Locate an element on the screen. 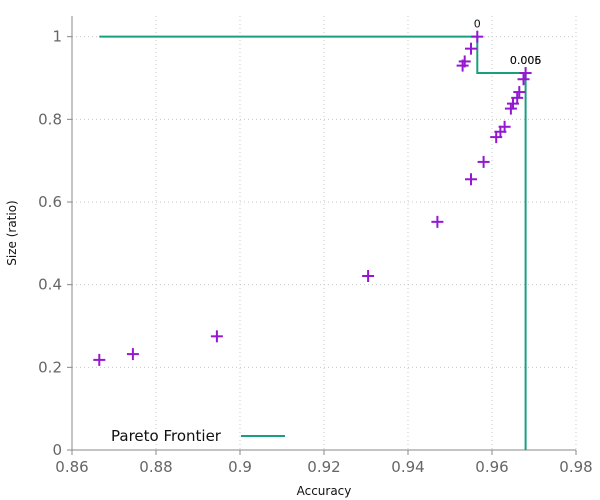 The height and width of the screenshot is (500, 600). point-annotation: 0 is located at coordinates (477, 24).